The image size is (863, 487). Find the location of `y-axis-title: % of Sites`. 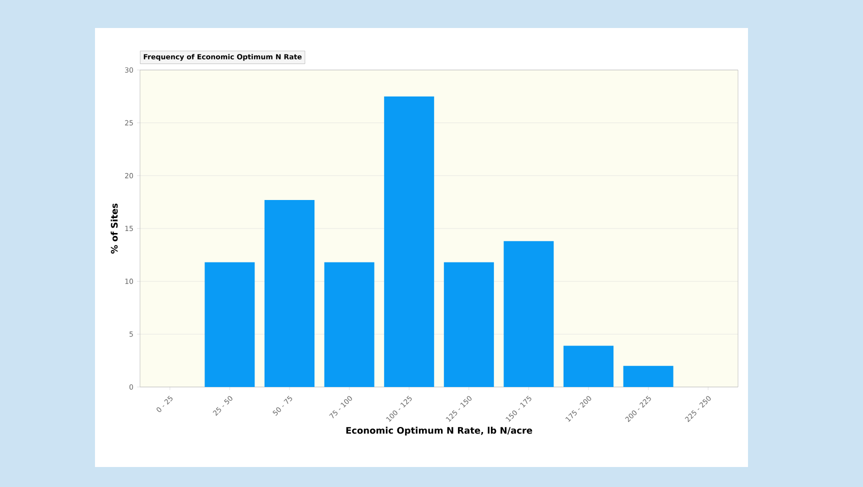

y-axis-title: % of Sites is located at coordinates (114, 229).